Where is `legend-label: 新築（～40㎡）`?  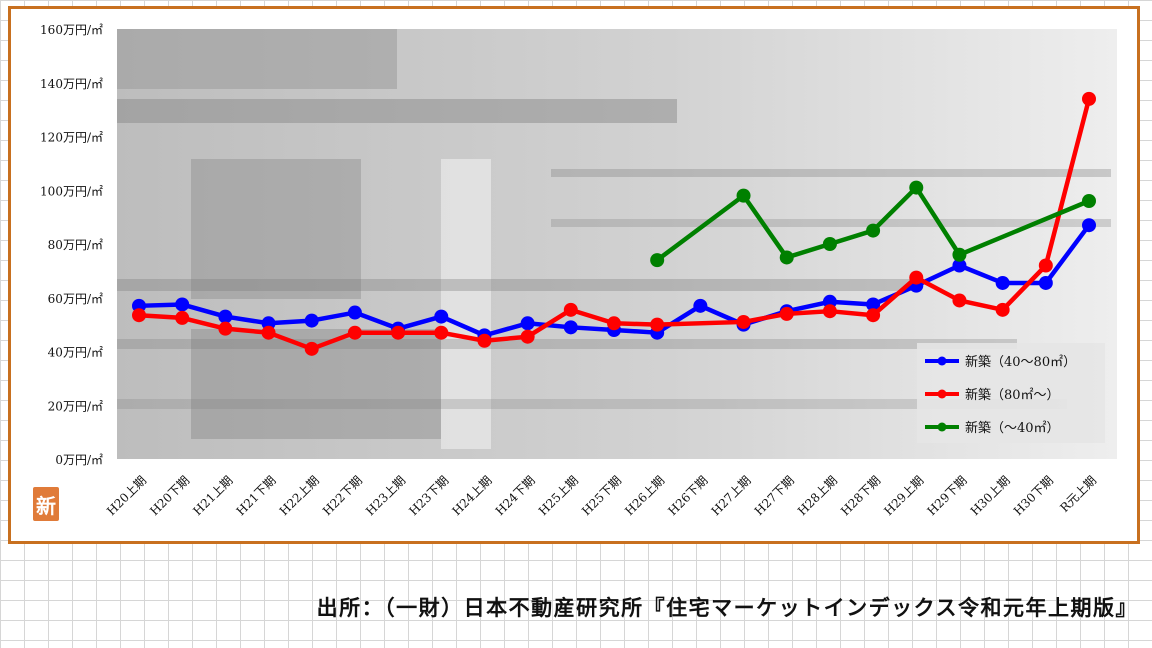
legend-label: 新築（～40㎡） is located at coordinates (1012, 428).